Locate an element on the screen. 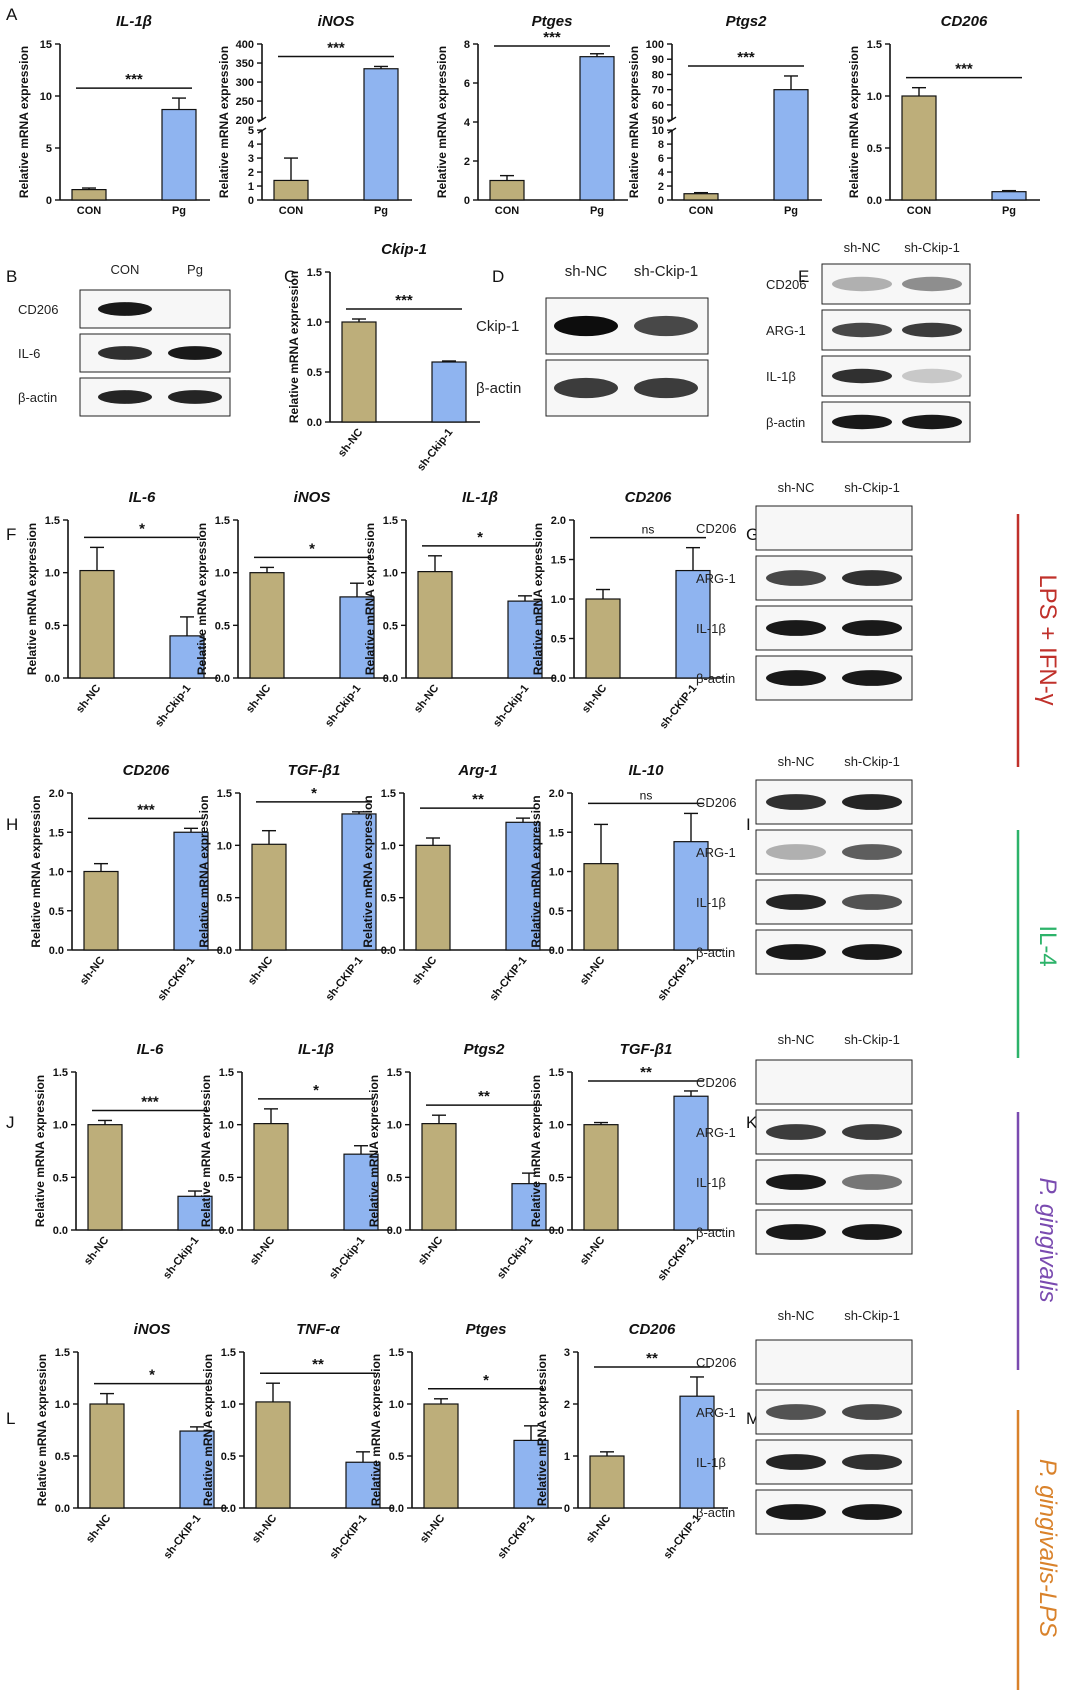  chart-title: Ptgs2 is located at coordinates (485, 1049).